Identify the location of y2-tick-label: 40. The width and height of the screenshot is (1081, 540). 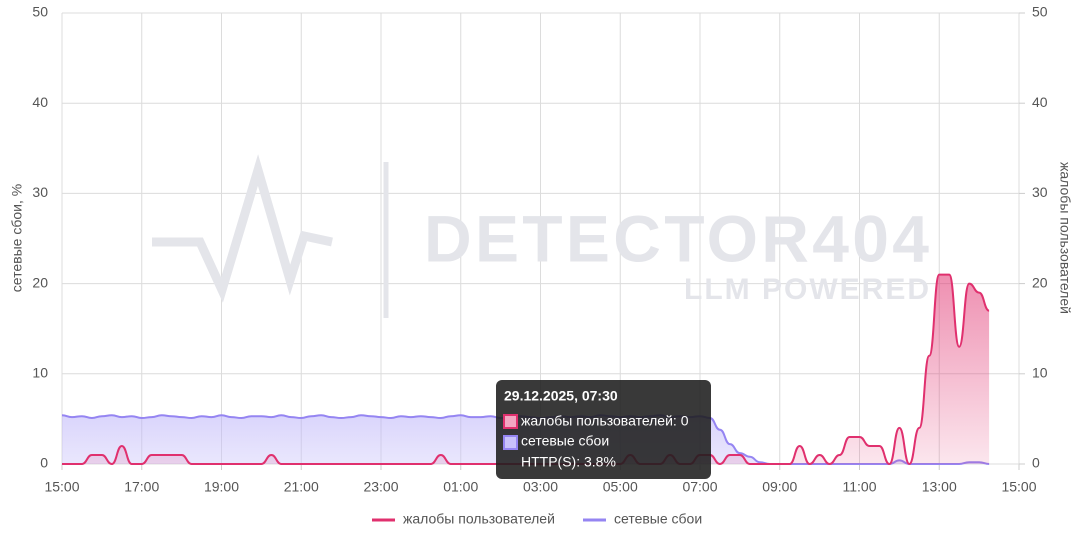
(1040, 102).